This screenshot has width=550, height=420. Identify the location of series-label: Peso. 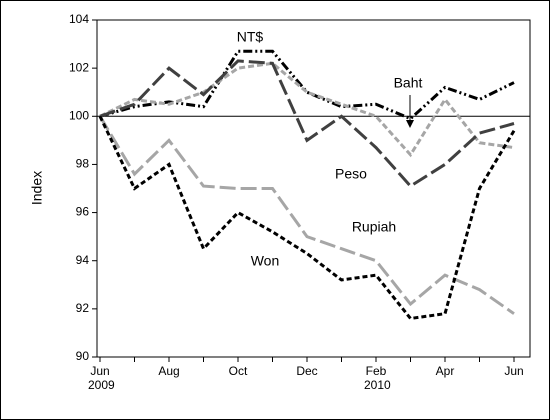
(351, 174).